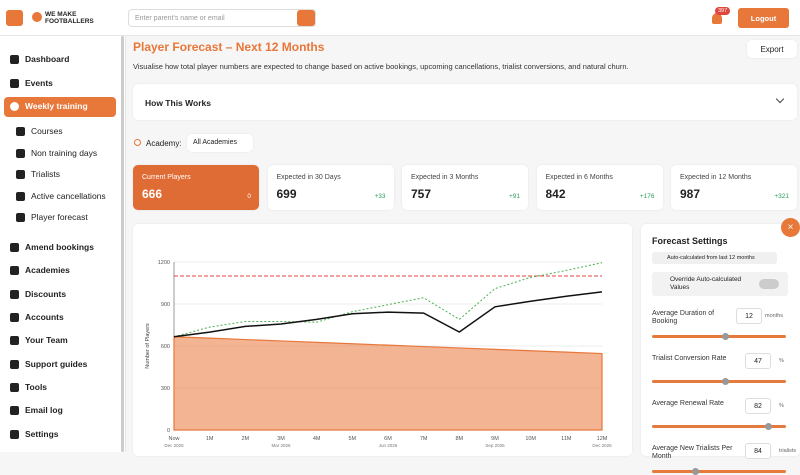 This screenshot has height=475, width=800. Describe the element at coordinates (758, 406) in the screenshot. I see `field-input: 82` at that location.